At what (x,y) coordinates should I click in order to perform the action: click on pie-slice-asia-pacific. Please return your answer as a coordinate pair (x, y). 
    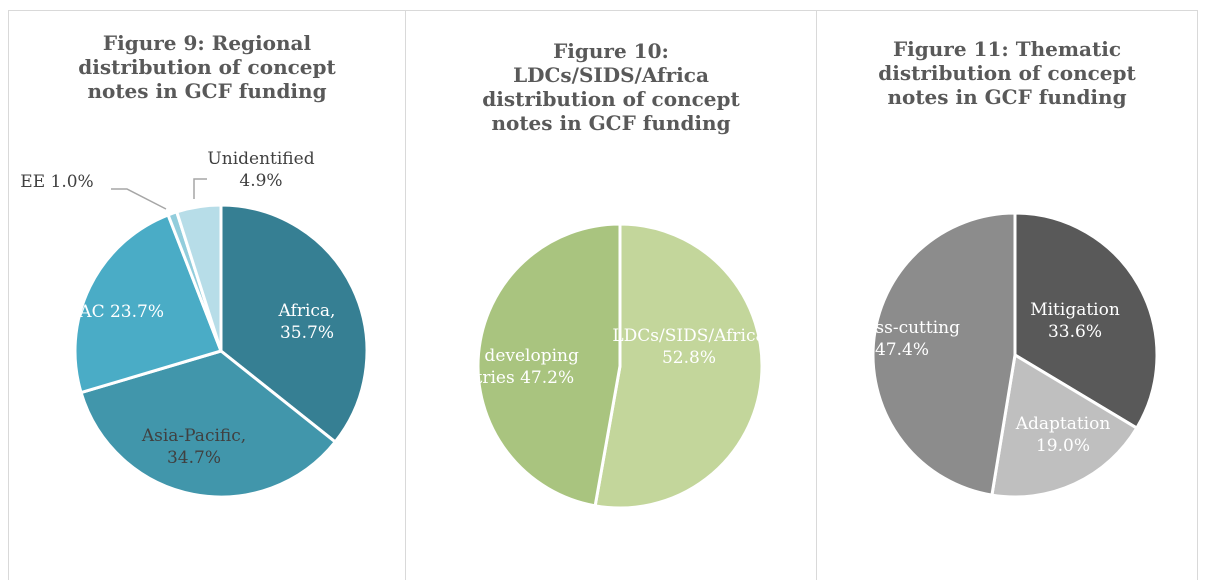
    Looking at the image, I should click on (208, 424).